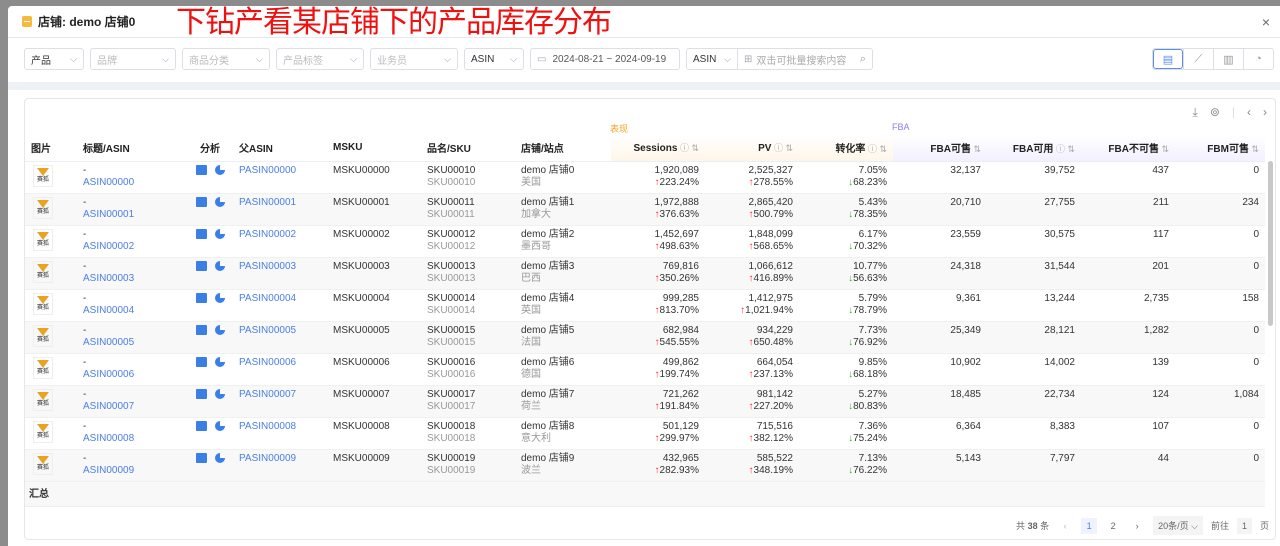 The height and width of the screenshot is (546, 1280). Describe the element at coordinates (449, 150) in the screenshot. I see `header-label: 品名/SKU` at that location.